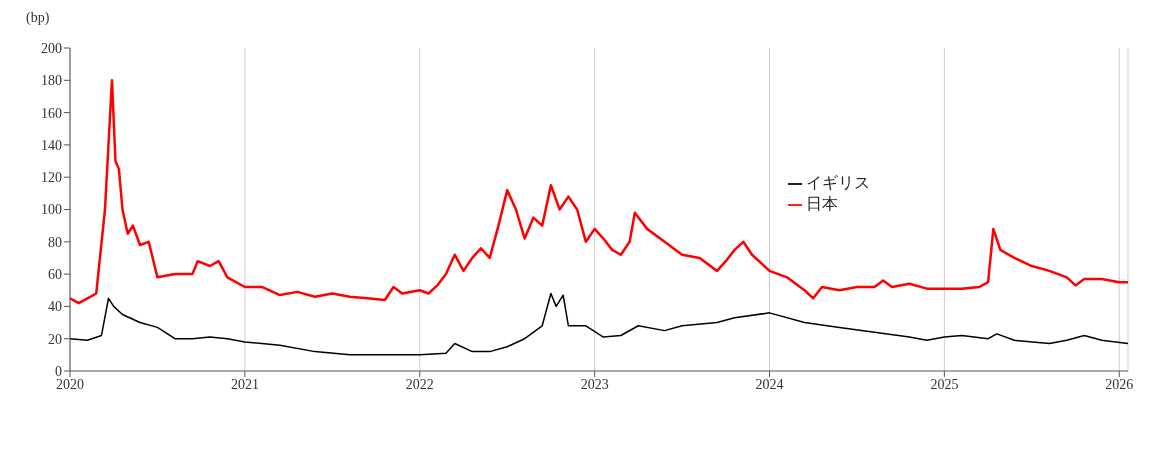 This screenshot has height=461, width=1159. I want to click on y-tick-label: 140, so click(51, 145).